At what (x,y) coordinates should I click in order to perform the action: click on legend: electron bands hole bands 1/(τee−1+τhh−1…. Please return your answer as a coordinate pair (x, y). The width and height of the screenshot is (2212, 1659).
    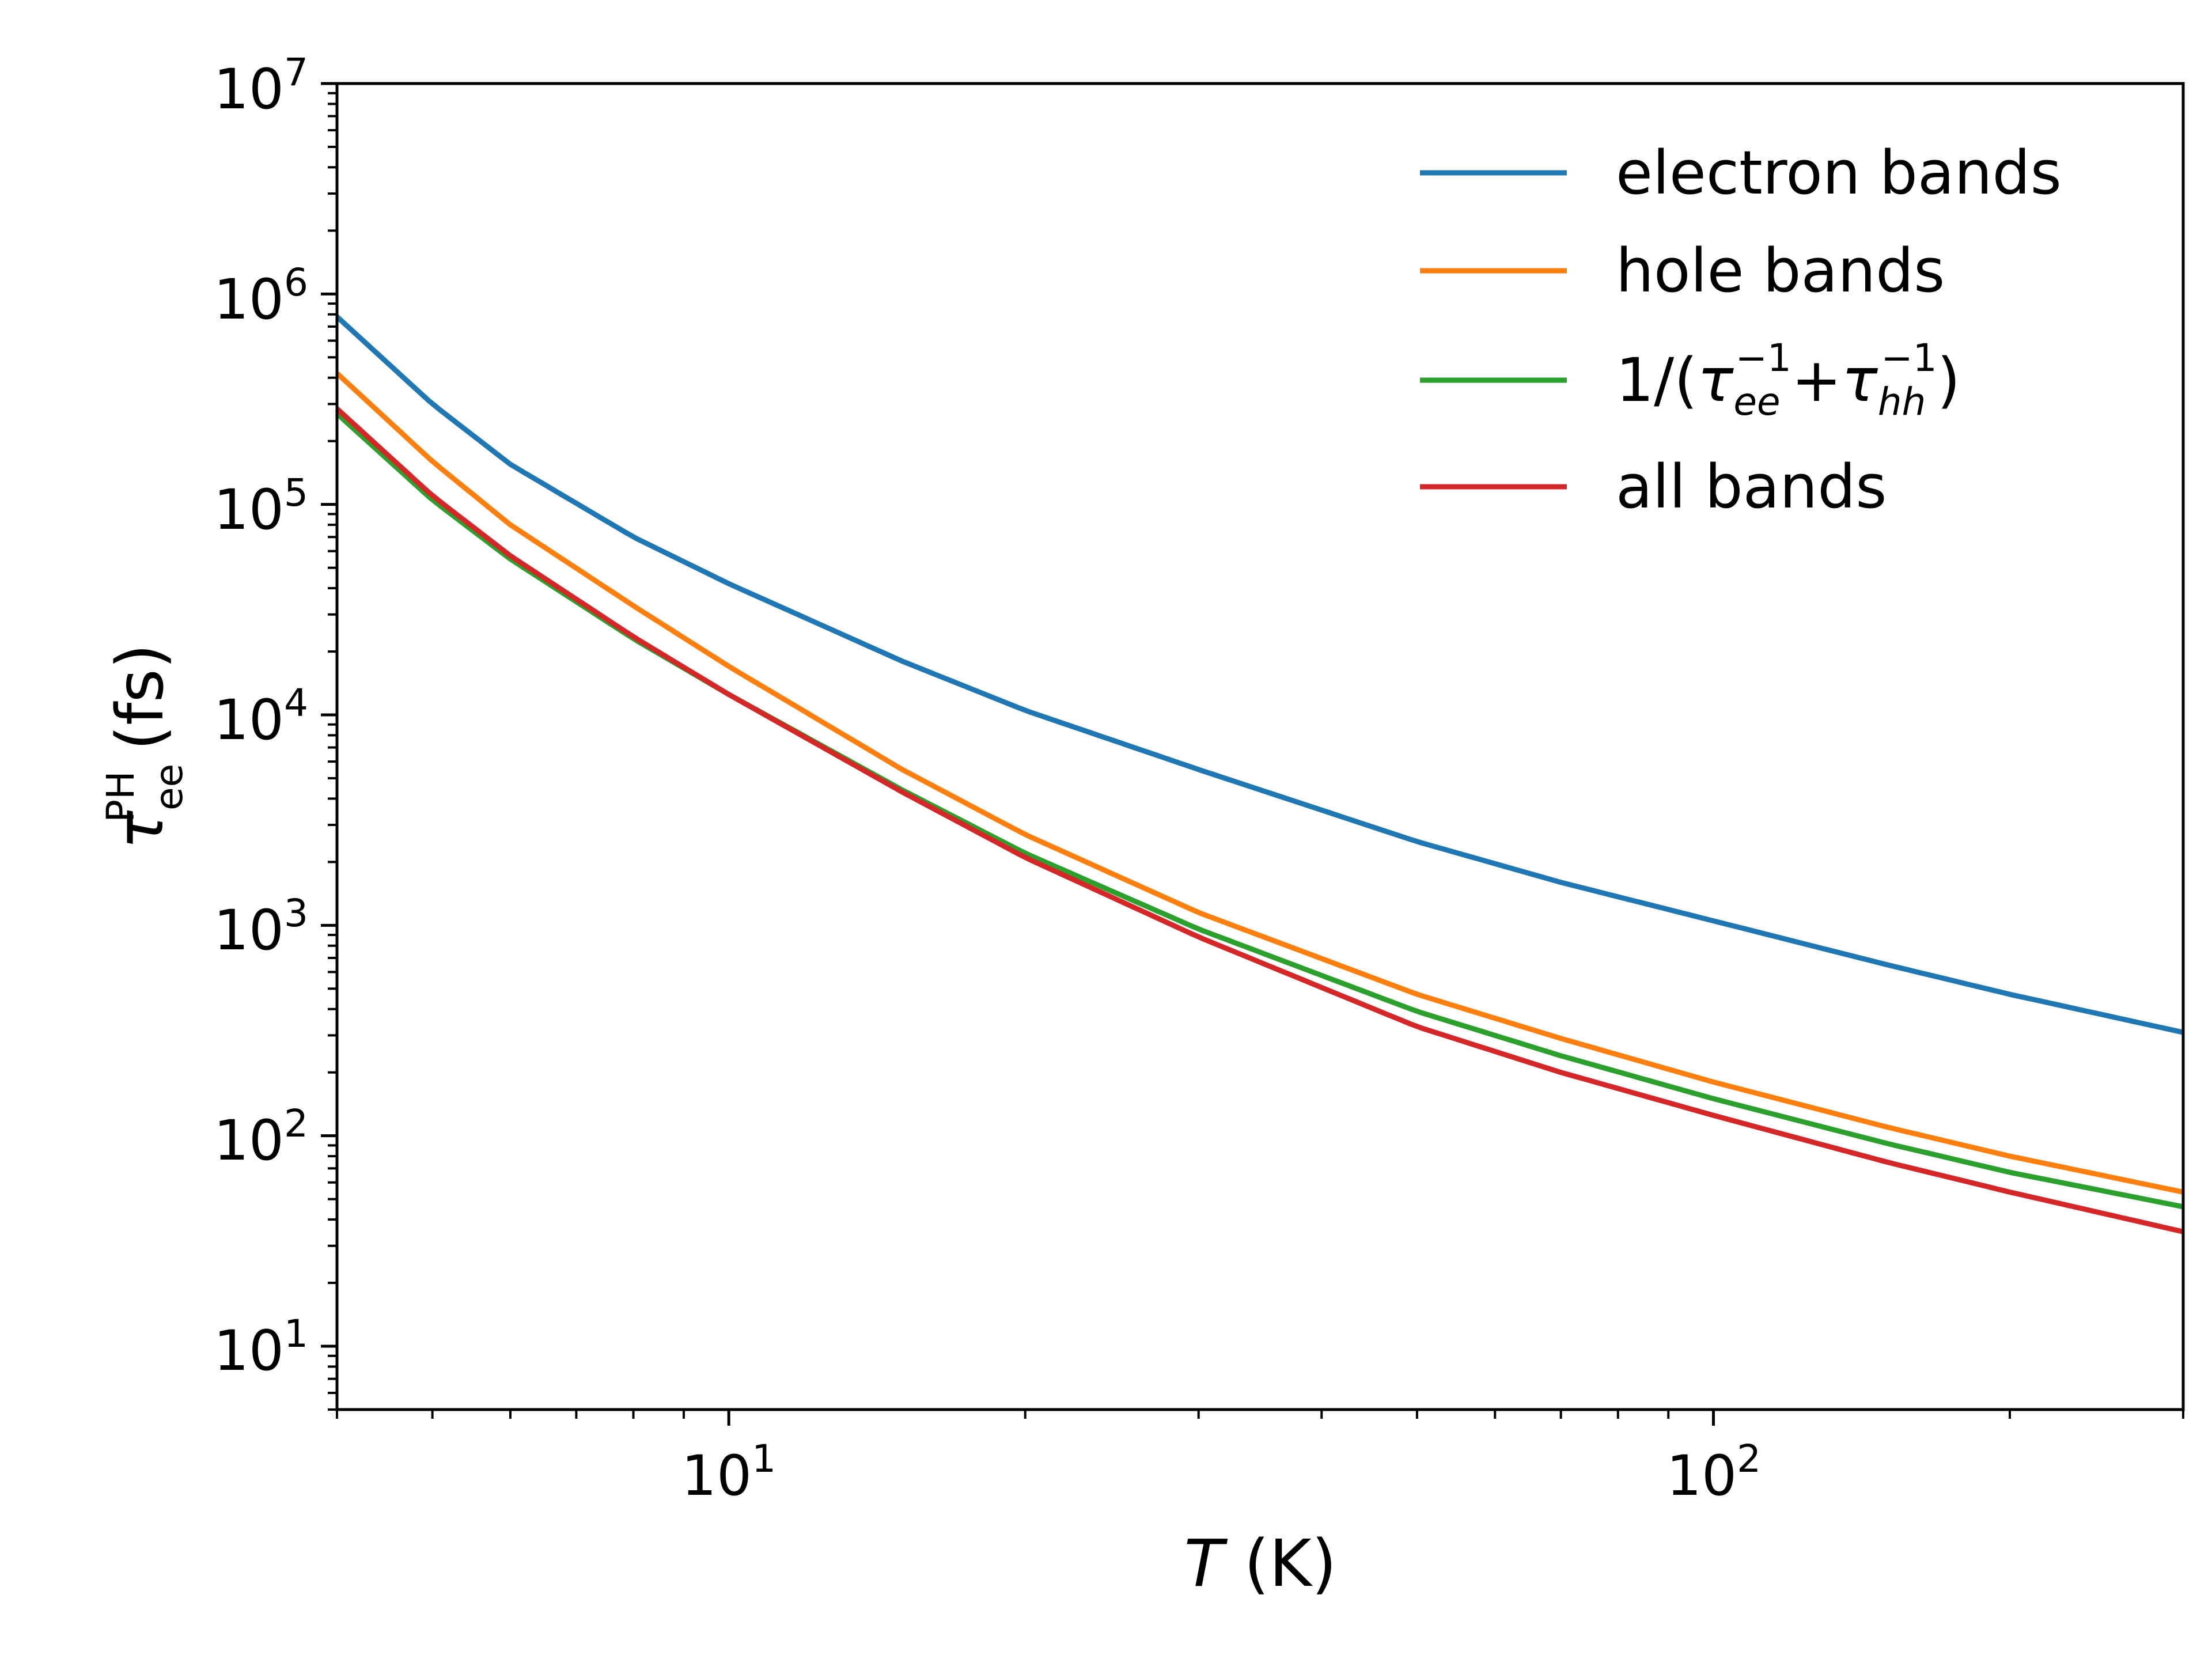
    Looking at the image, I should click on (1741, 330).